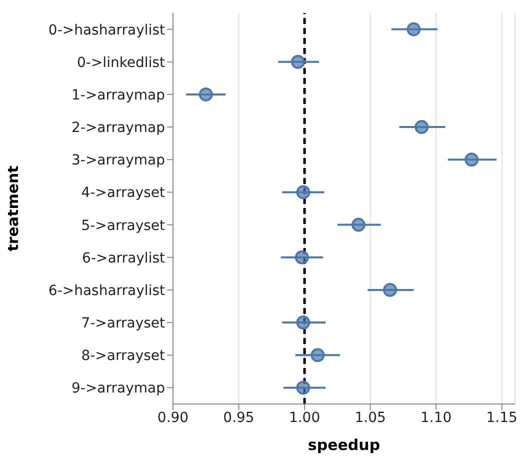 The image size is (523, 464). Describe the element at coordinates (123, 193) in the screenshot. I see `y-tick-label: 4->arrayset` at that location.